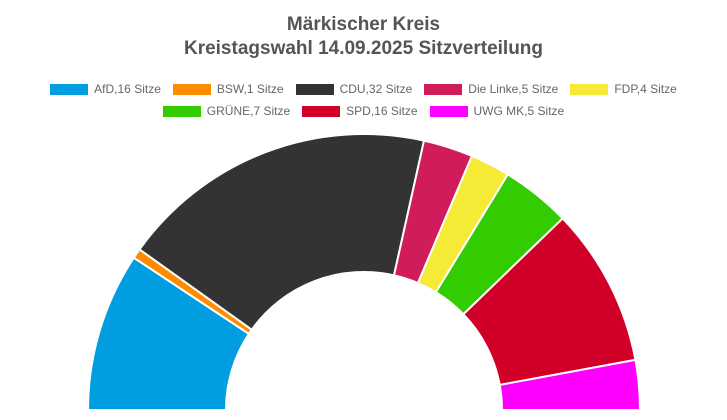 The image size is (727, 420). I want to click on legend-item-cdu: CDU,32 Sitze, so click(354, 89).